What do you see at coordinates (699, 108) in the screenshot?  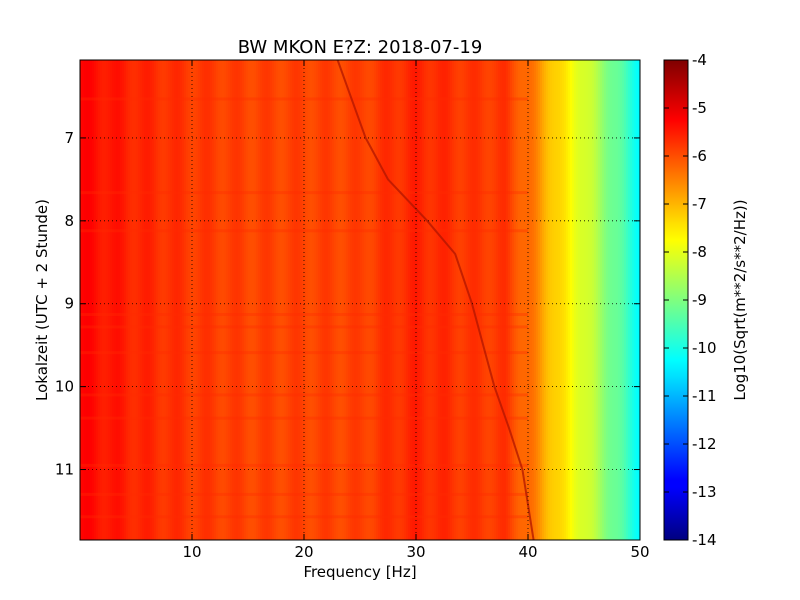 I see `colorbar-tick-label: -5` at bounding box center [699, 108].